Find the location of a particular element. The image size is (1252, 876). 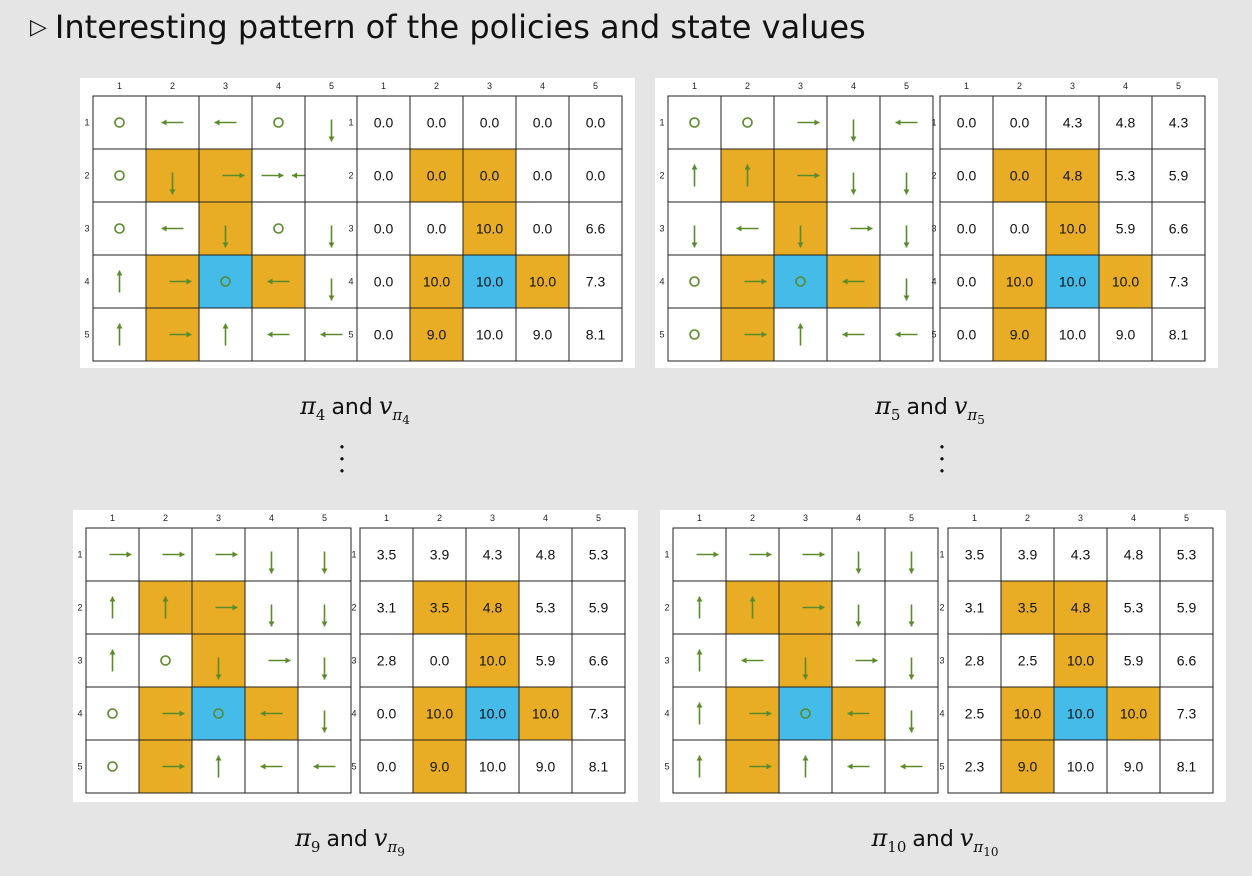

state-value: 9.0 is located at coordinates (543, 335).